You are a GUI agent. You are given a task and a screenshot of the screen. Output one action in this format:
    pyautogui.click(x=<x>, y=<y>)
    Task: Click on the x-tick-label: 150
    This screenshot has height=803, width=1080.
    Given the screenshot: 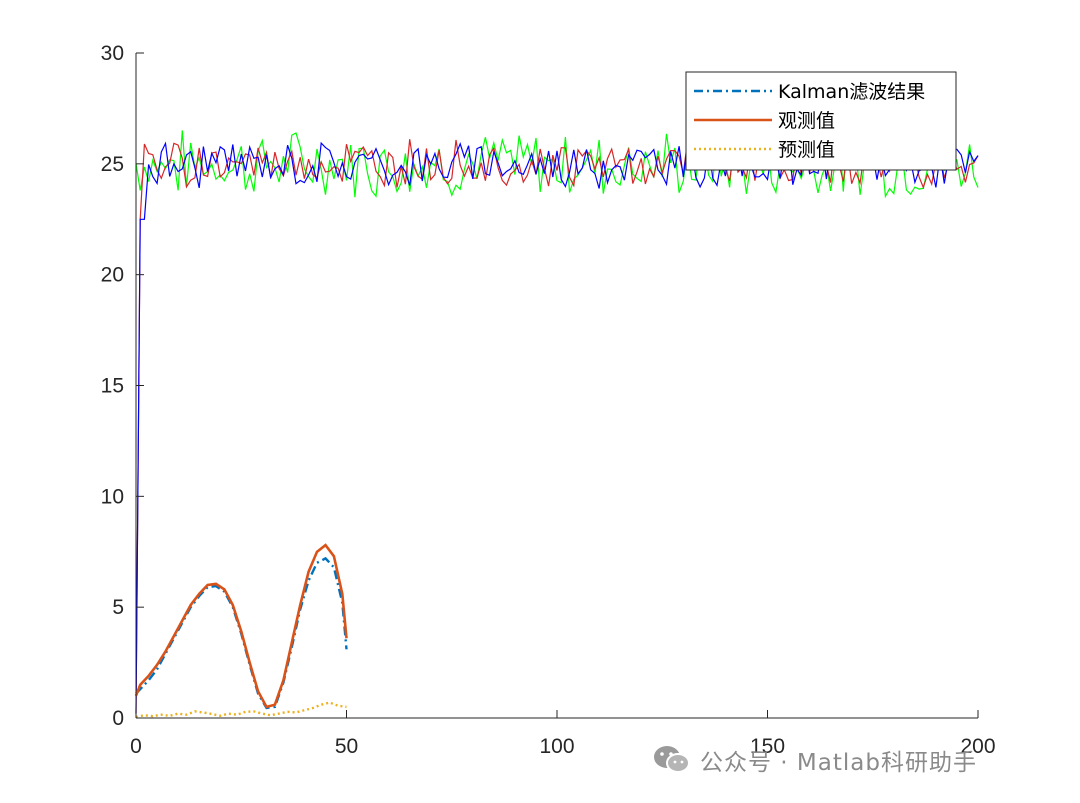 What is the action you would take?
    pyautogui.click(x=767, y=746)
    